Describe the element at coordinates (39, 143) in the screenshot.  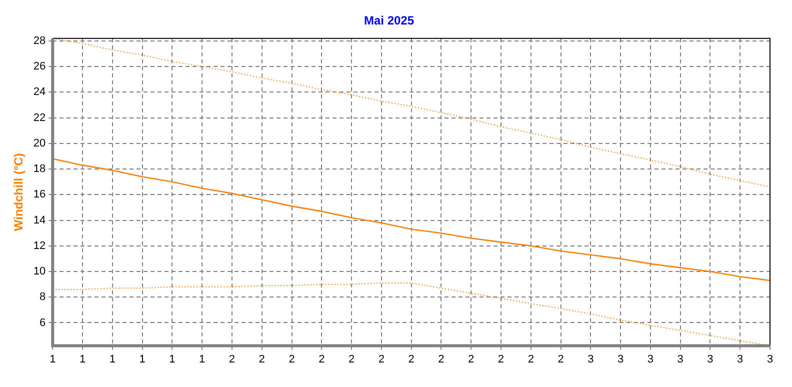
I see `y-tick-label: 20` at that location.